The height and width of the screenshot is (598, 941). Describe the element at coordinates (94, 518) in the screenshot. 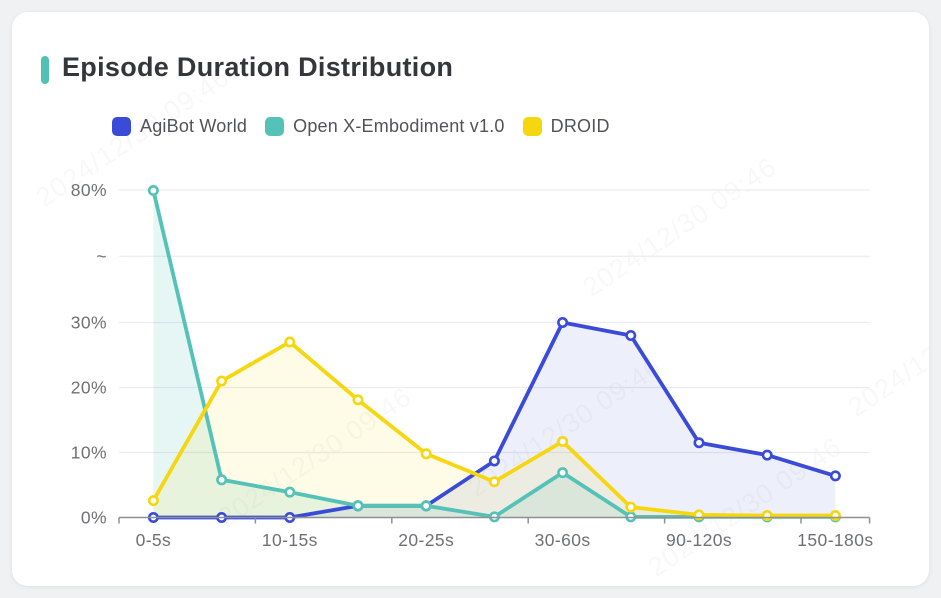

I see `y-axis-label: 0%` at that location.